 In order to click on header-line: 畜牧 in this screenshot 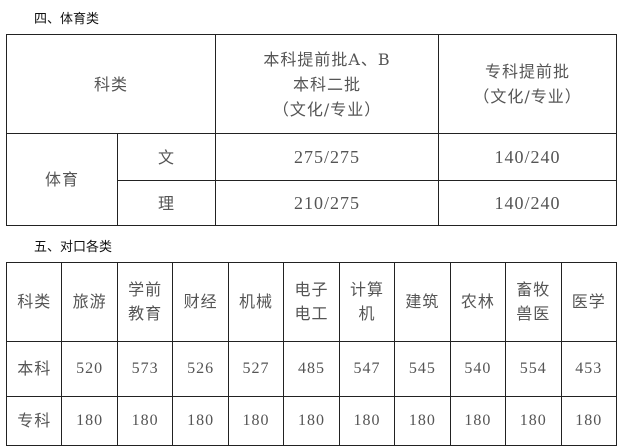, I will do `click(533, 289)`.